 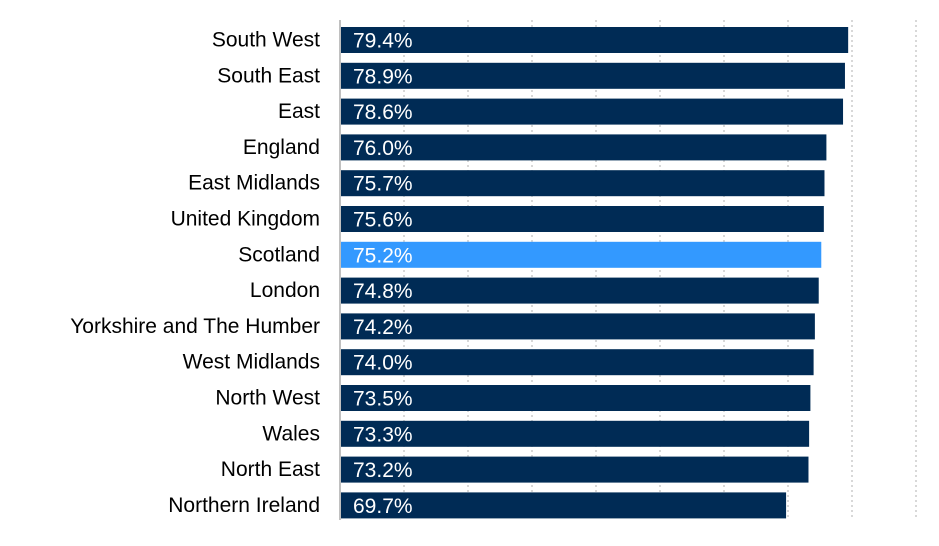 I want to click on data-label: 69.7%, so click(x=383, y=506).